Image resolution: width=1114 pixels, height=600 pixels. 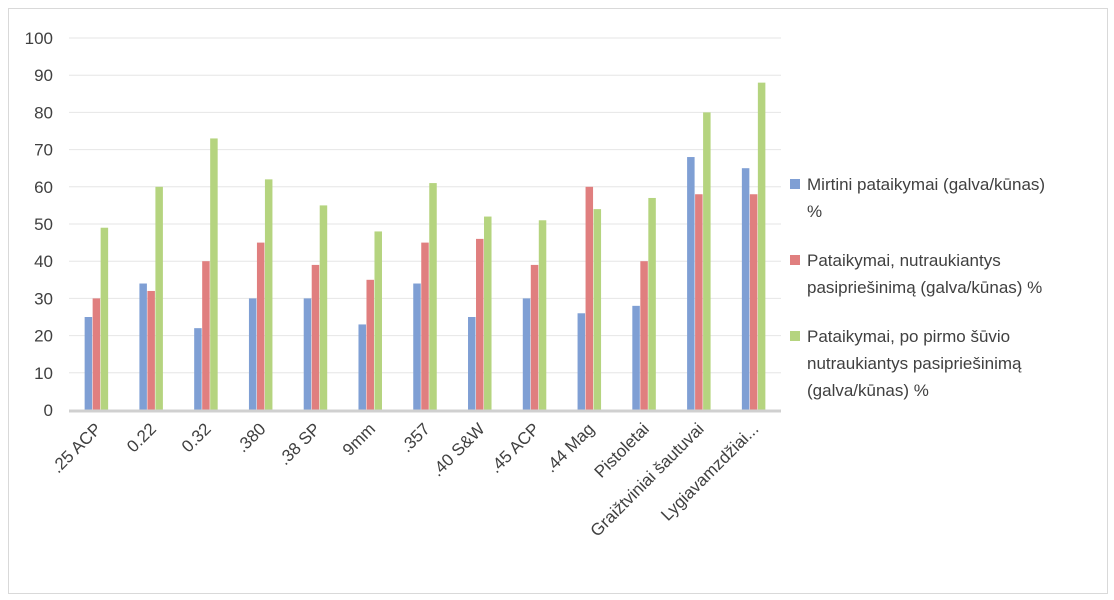 What do you see at coordinates (415, 437) in the screenshot?
I see `x-tick-label: .357` at bounding box center [415, 437].